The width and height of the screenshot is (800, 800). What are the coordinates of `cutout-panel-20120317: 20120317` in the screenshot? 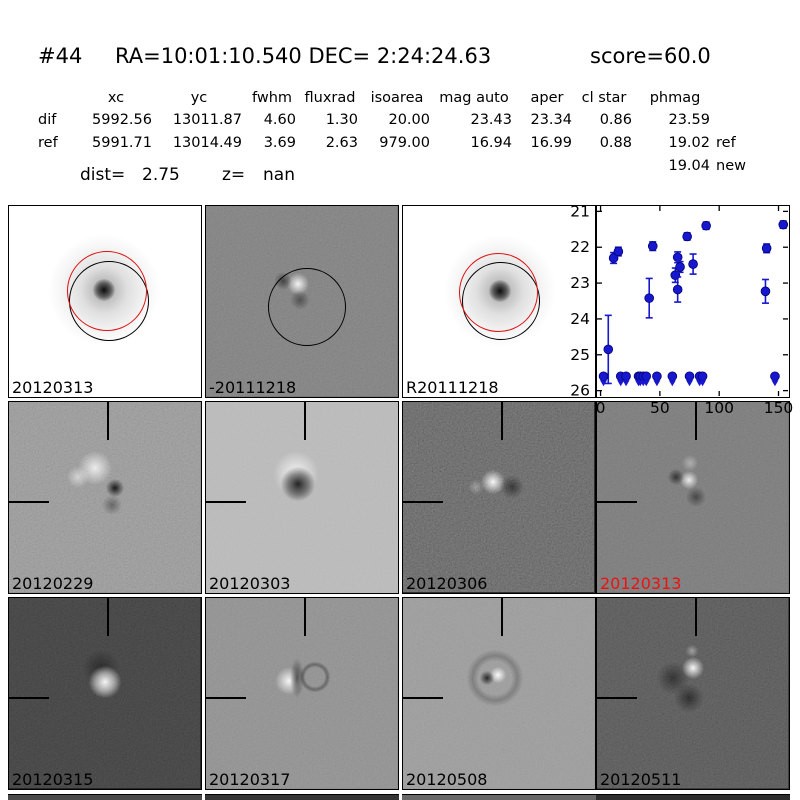 It's located at (302, 693).